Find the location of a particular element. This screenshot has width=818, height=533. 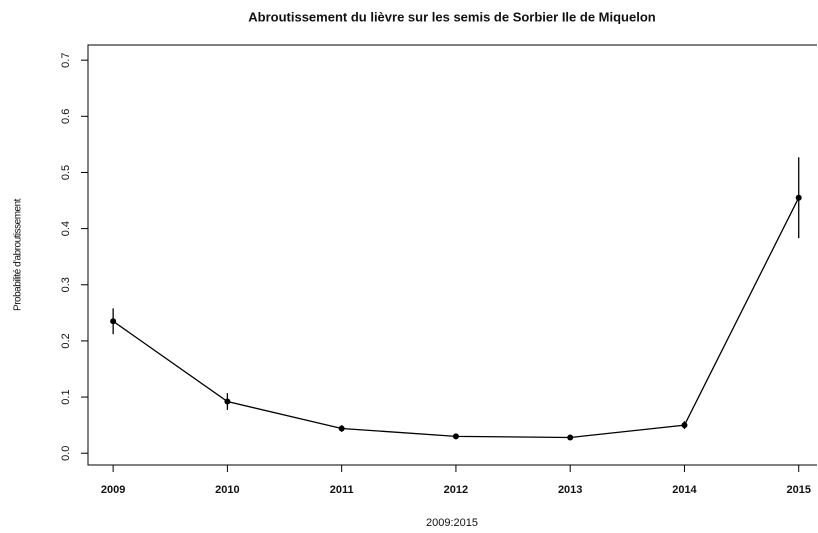

y-tick-label: 0.1 is located at coordinates (66, 396).